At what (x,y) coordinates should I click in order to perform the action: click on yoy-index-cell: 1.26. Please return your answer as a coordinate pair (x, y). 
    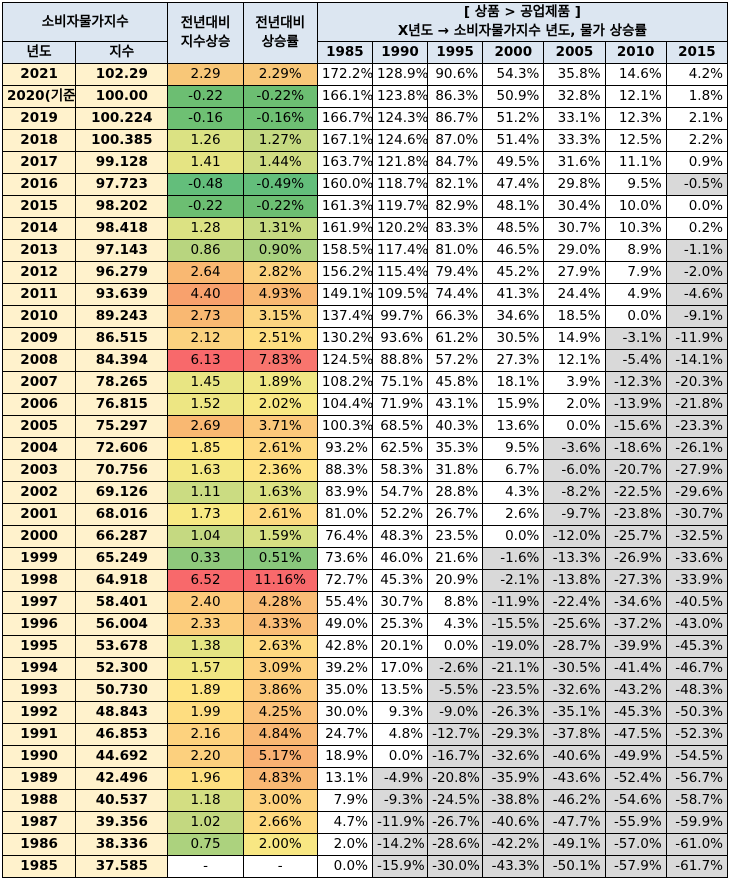
    Looking at the image, I should click on (205, 140).